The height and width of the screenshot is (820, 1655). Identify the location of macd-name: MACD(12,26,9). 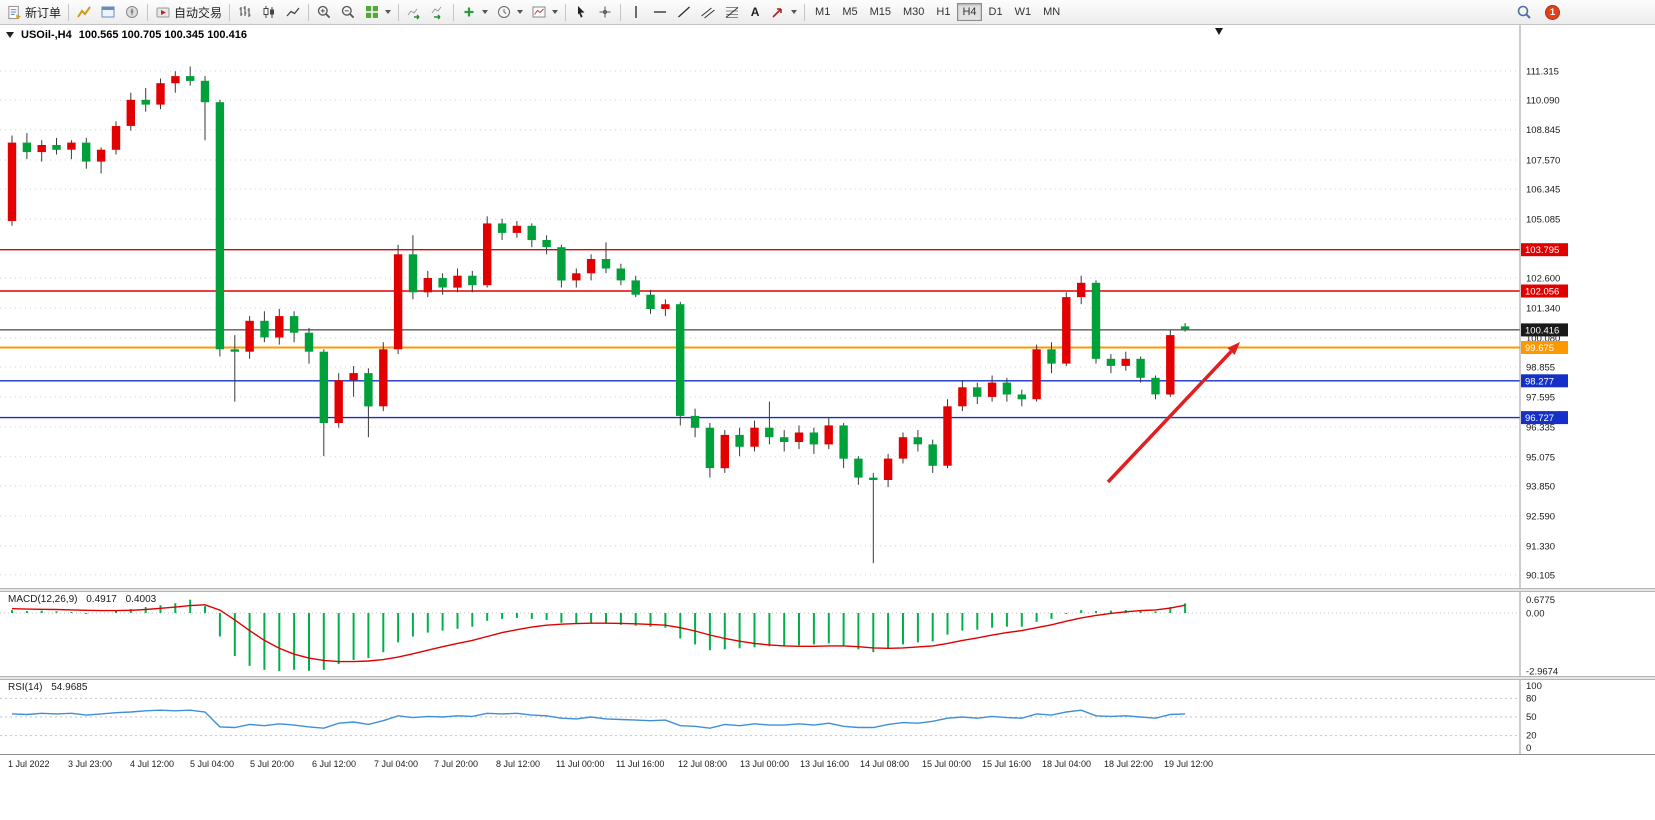
(43, 599).